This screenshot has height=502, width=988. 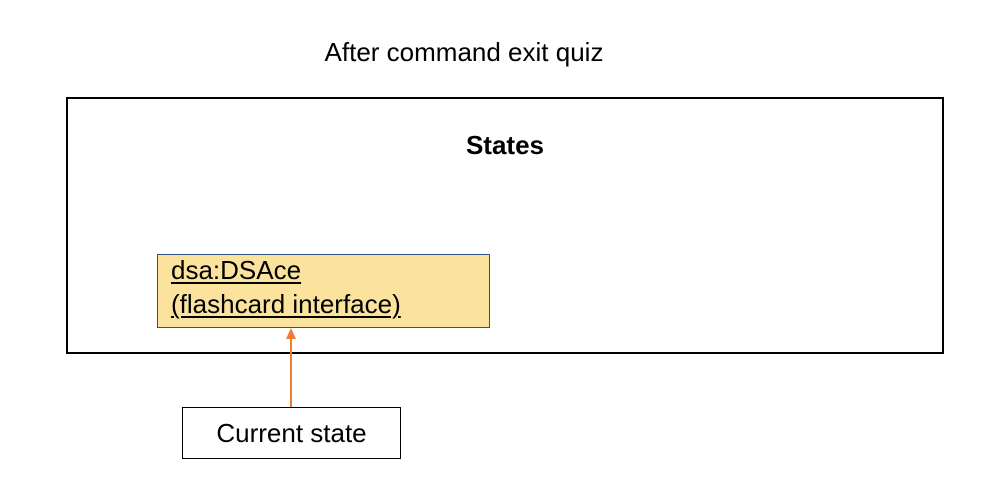 What do you see at coordinates (236, 270) in the screenshot?
I see `state-object-name: dsa:DSAce` at bounding box center [236, 270].